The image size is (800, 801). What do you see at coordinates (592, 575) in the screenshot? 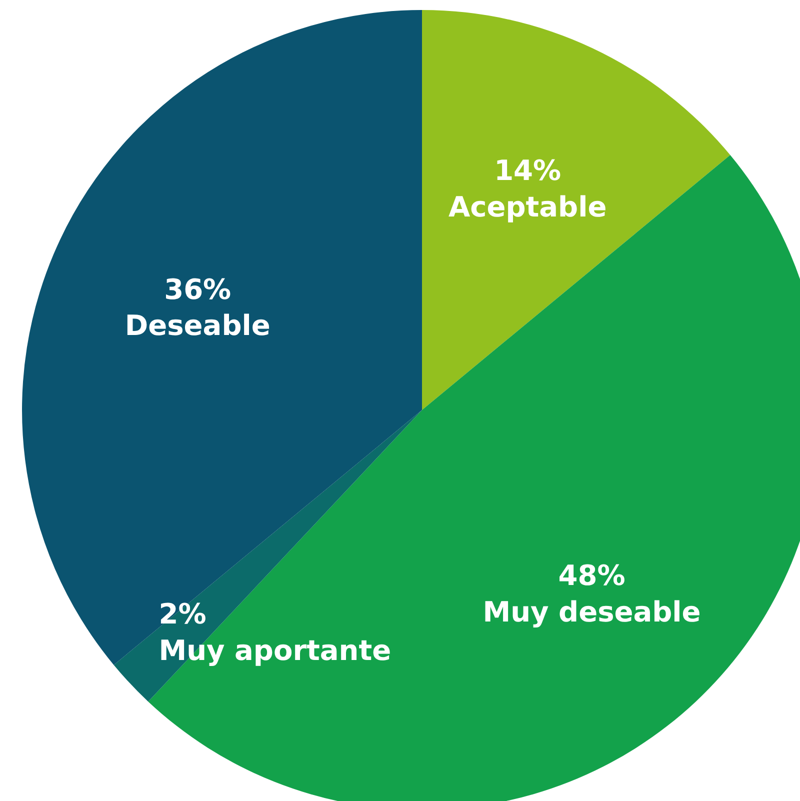
I see `data-label: 48%` at bounding box center [592, 575].